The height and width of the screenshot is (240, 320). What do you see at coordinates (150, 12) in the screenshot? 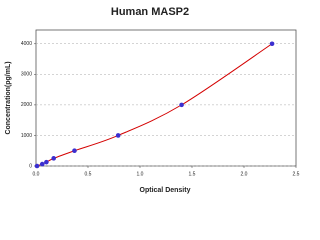
I see `chart-title: Human MASP2` at bounding box center [150, 12].